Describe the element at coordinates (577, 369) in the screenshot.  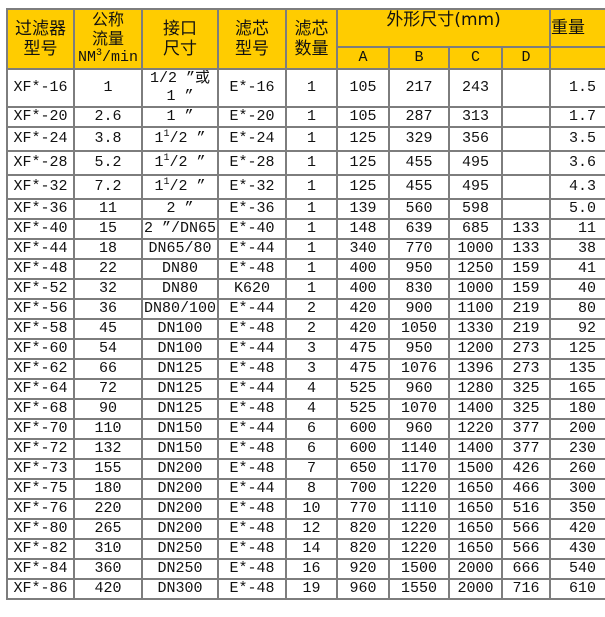
I see `cell-weight: 135` at that location.